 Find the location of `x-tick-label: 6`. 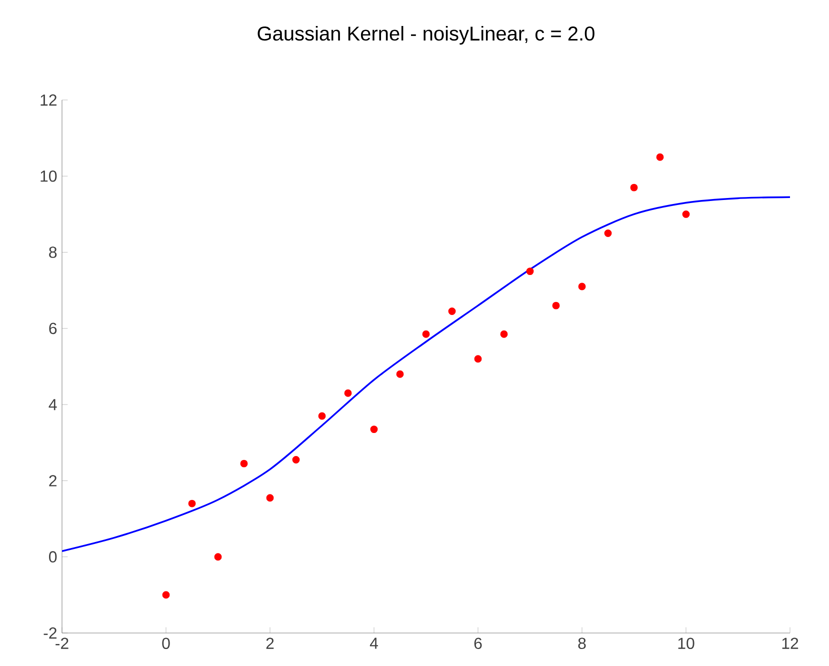

x-tick-label: 6 is located at coordinates (478, 644).